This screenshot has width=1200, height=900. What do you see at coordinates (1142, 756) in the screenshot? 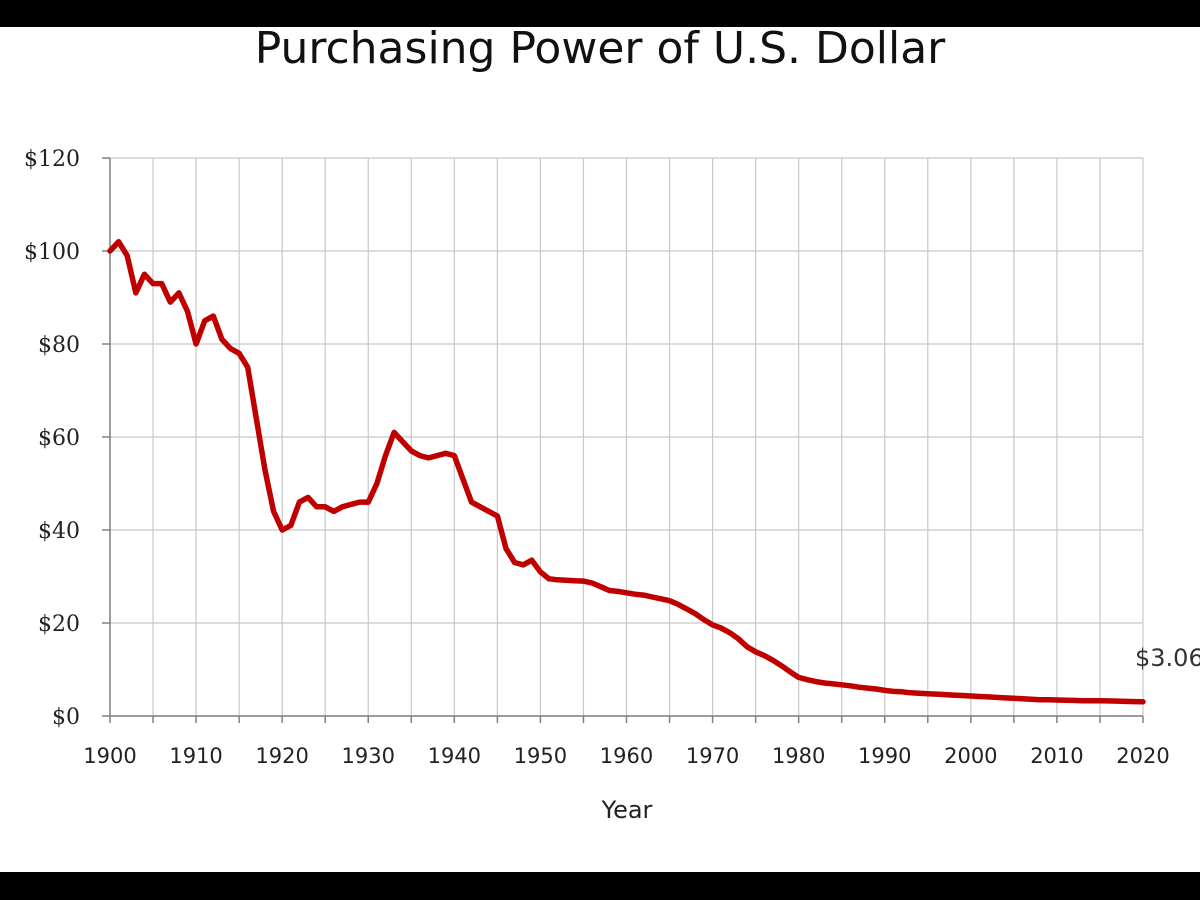
I see `x-tick-label: 2020` at bounding box center [1142, 756].